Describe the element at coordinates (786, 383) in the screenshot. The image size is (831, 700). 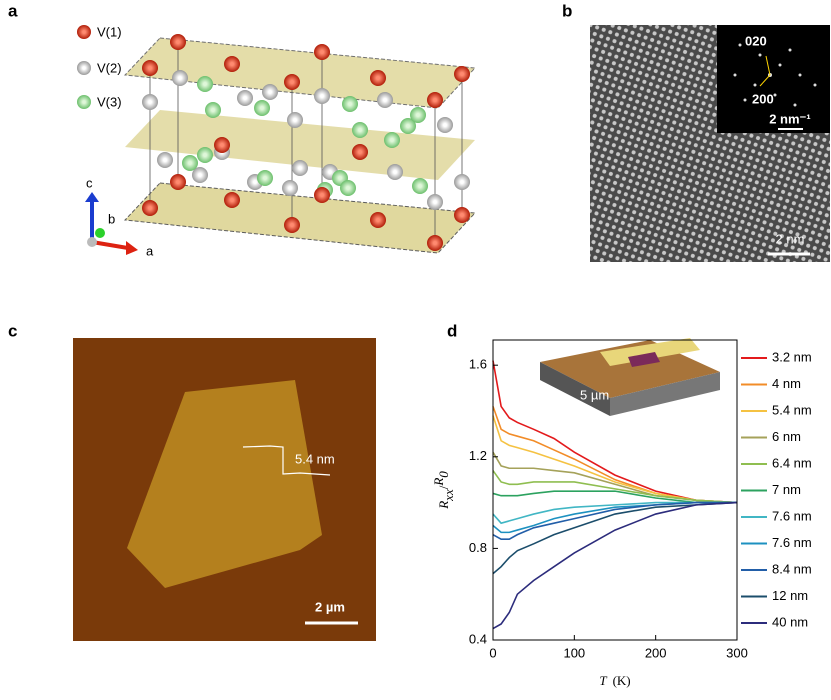
I see `legend-label: 4 nm` at that location.